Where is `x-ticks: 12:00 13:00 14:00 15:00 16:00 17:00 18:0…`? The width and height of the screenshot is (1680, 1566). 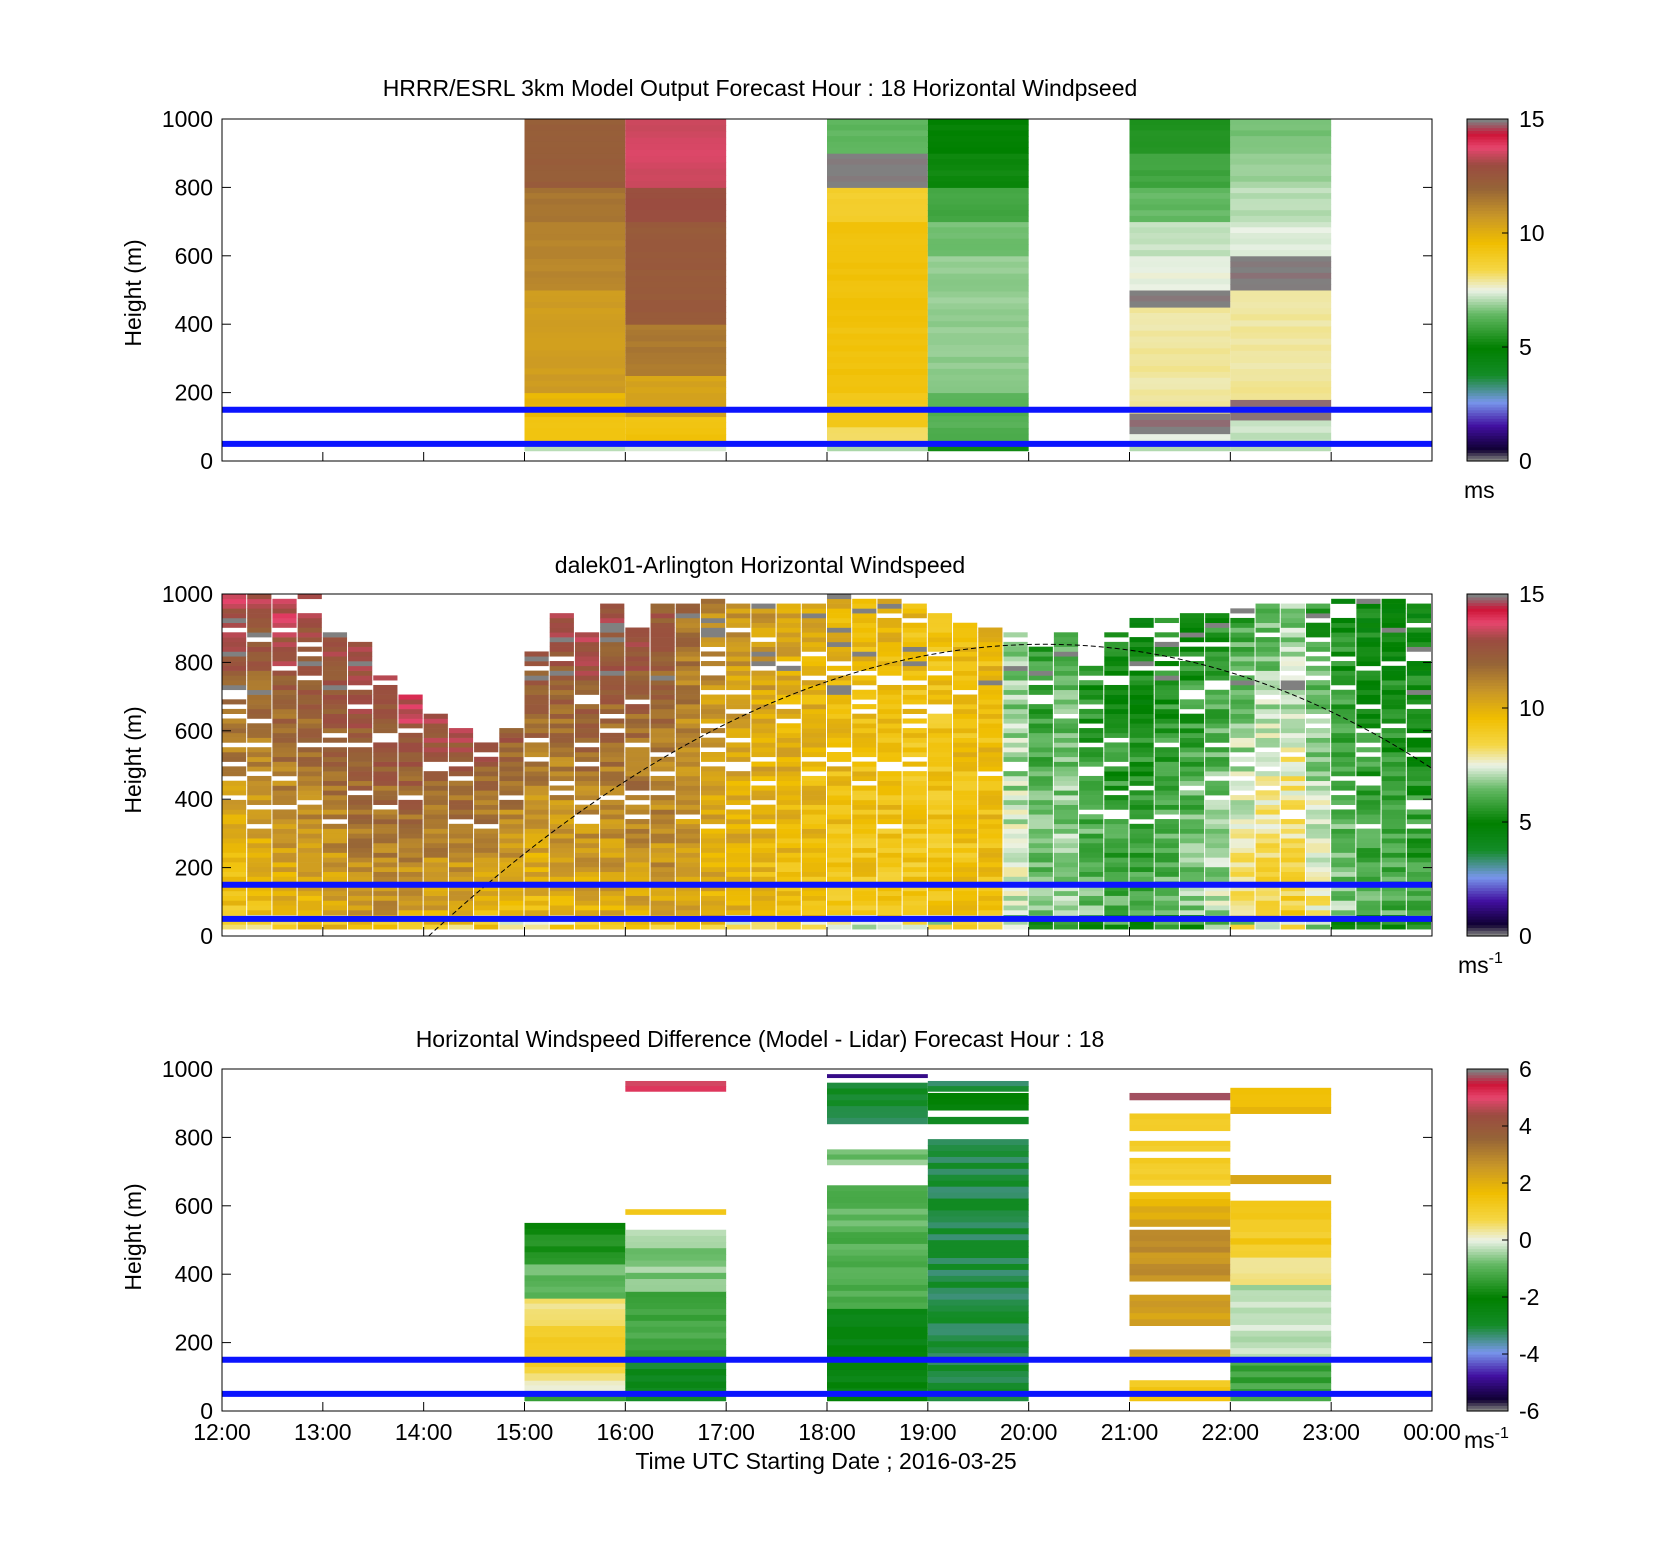 x-ticks: 12:00 13:00 14:00 15:00 16:00 17:00 18:0… is located at coordinates (827, 1432).